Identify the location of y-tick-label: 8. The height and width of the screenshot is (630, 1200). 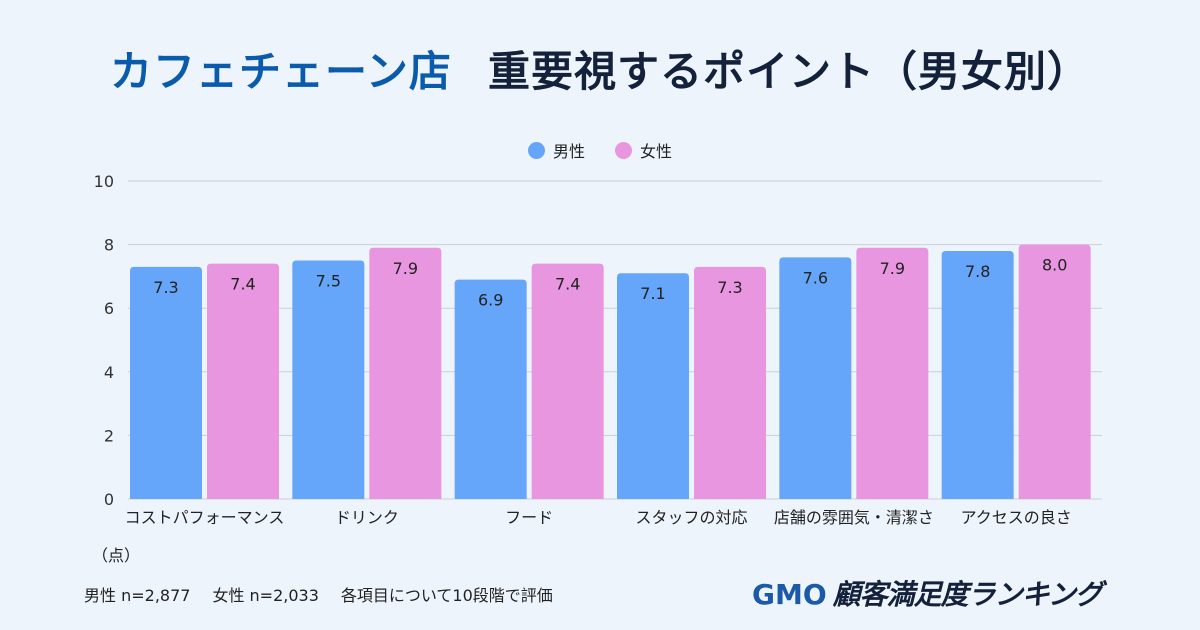
(109, 245).